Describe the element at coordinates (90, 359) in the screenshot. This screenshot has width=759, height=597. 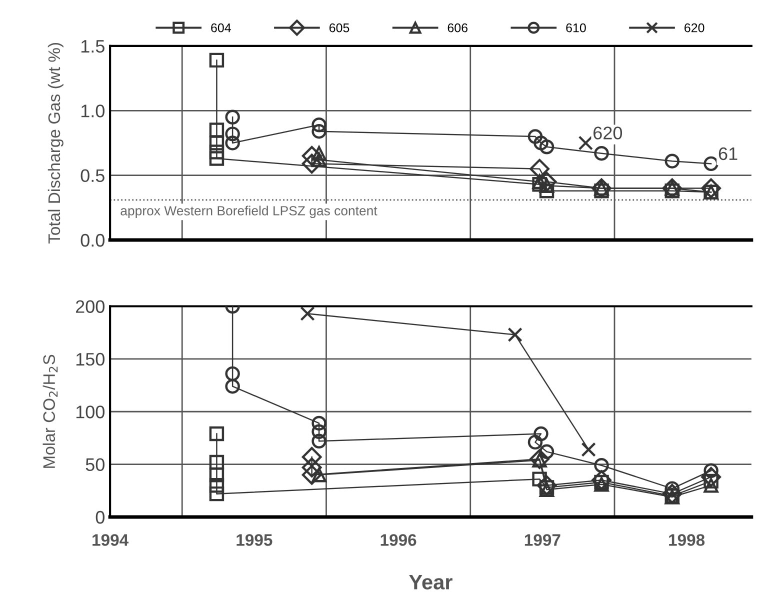
I see `y-tick-label: 150` at that location.